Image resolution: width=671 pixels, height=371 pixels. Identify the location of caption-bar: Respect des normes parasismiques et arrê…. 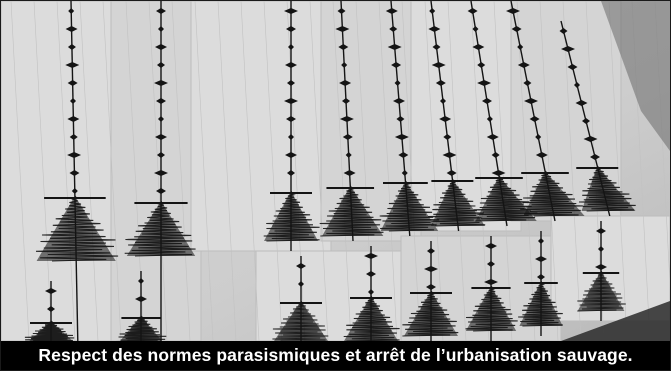
(335, 355).